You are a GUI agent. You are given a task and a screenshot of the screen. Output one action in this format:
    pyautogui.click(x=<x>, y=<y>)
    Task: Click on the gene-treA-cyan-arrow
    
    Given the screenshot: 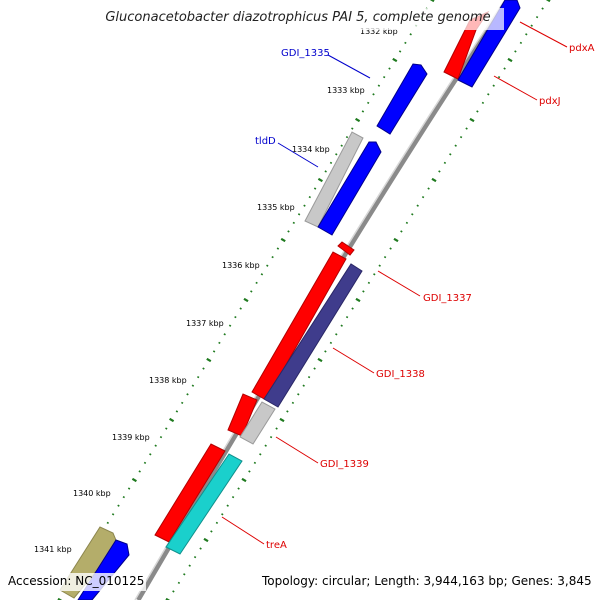 What is the action you would take?
    pyautogui.click(x=204, y=504)
    